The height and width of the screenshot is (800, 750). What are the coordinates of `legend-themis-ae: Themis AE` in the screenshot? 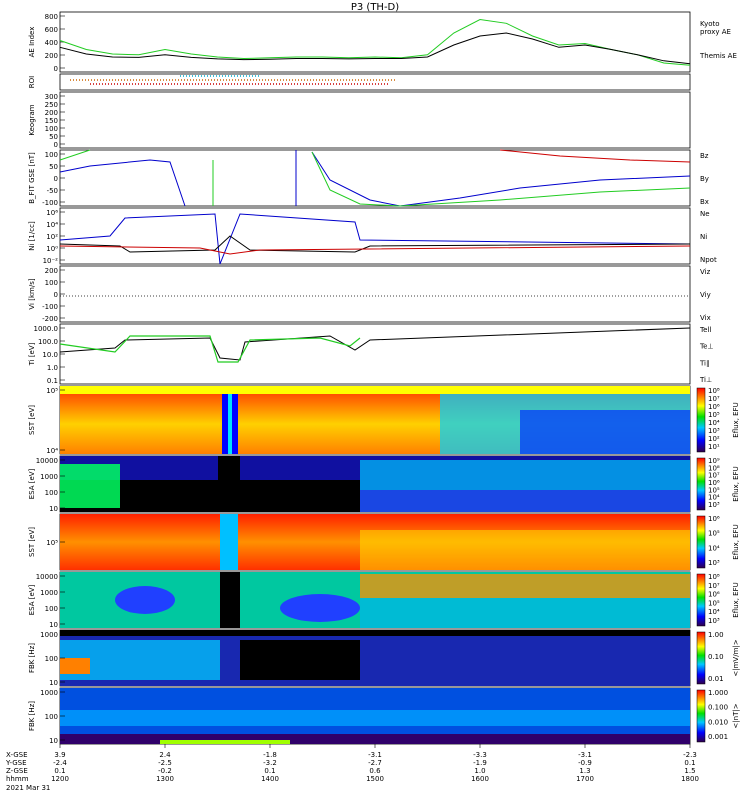 It's located at (718, 56).